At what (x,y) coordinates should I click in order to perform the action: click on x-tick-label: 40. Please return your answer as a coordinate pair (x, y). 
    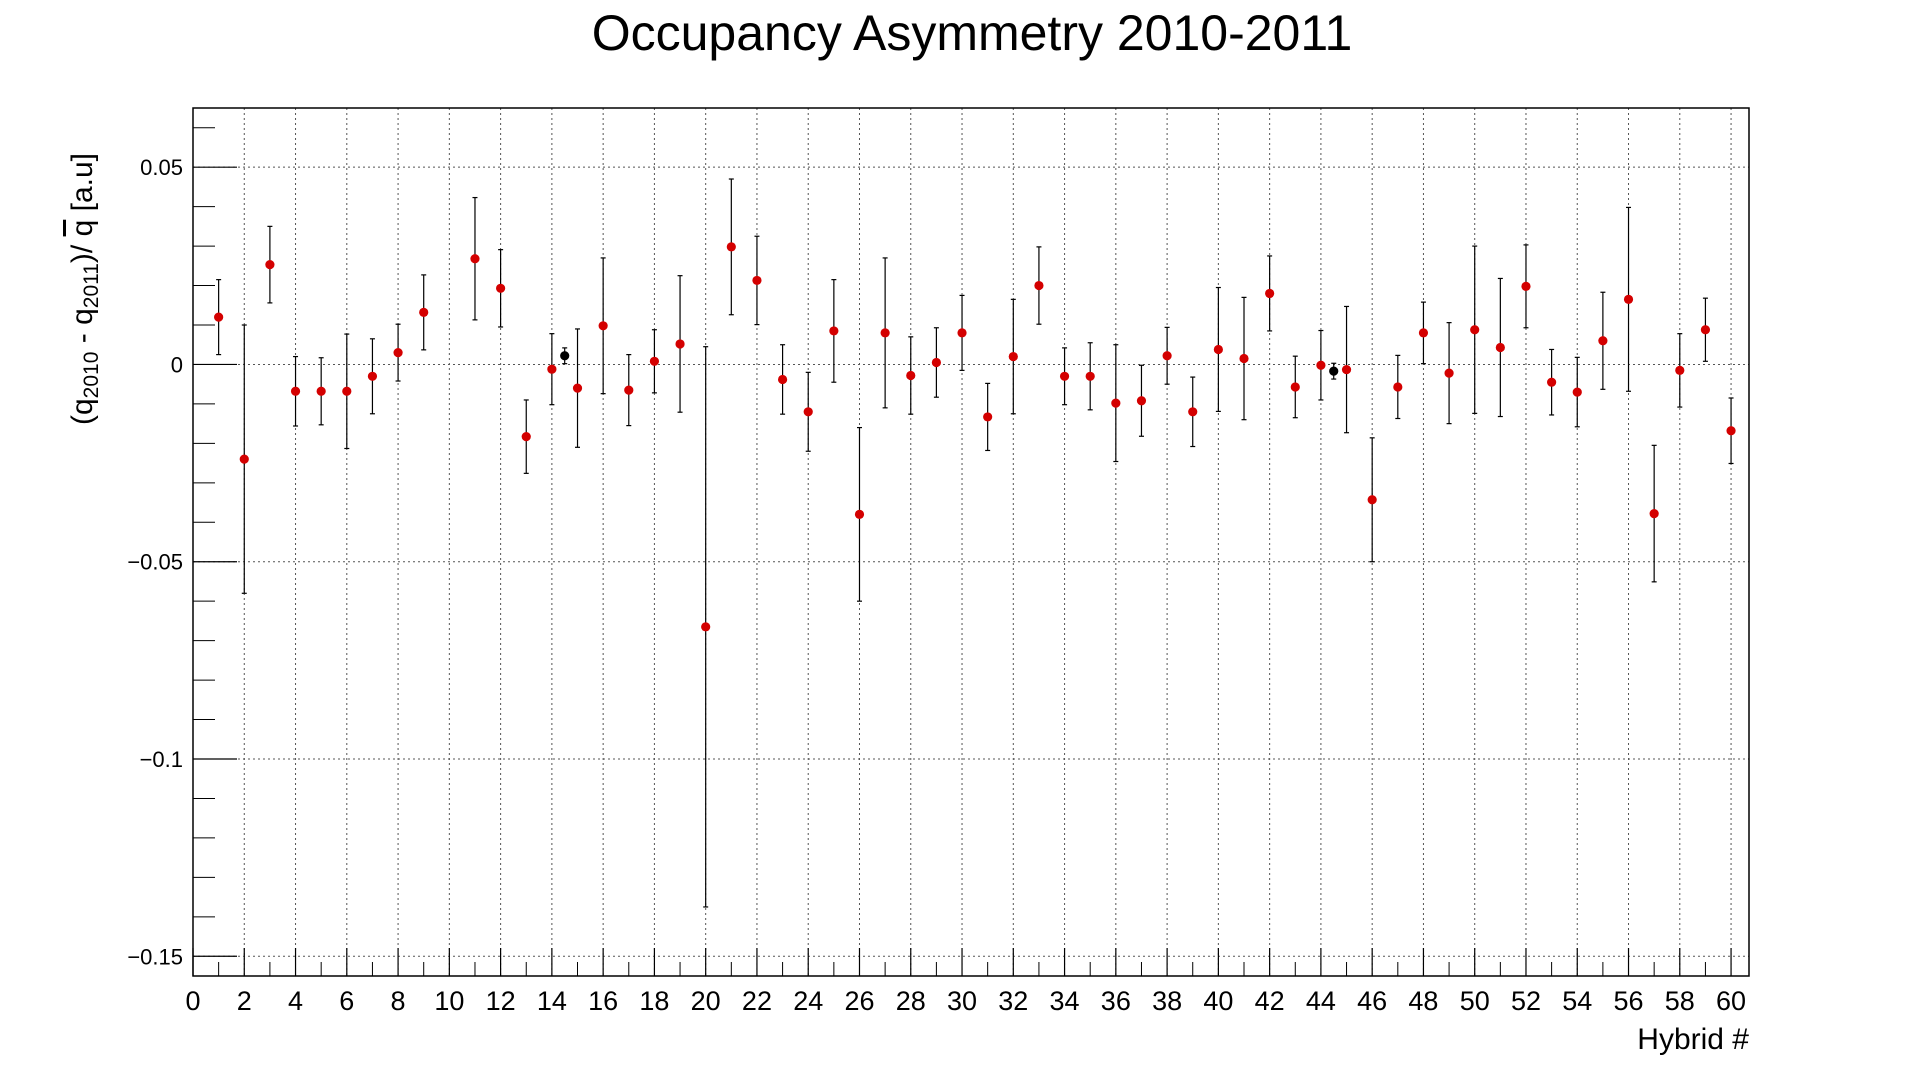
    Looking at the image, I should click on (1218, 1001).